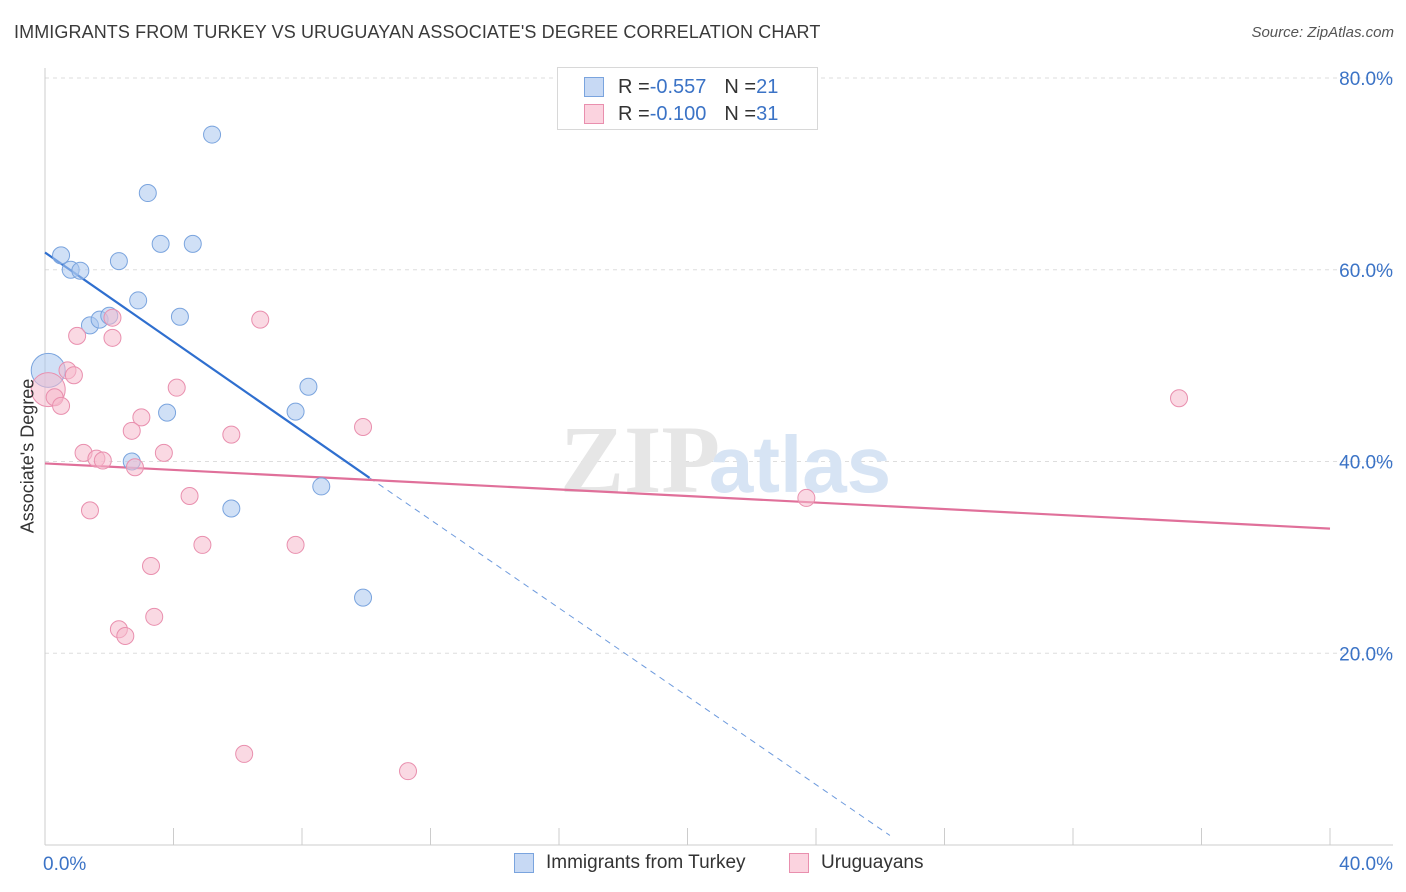 This screenshot has height=892, width=1406. Describe the element at coordinates (678, 113) in the screenshot. I see `legend-r-value: -0.100` at that location.